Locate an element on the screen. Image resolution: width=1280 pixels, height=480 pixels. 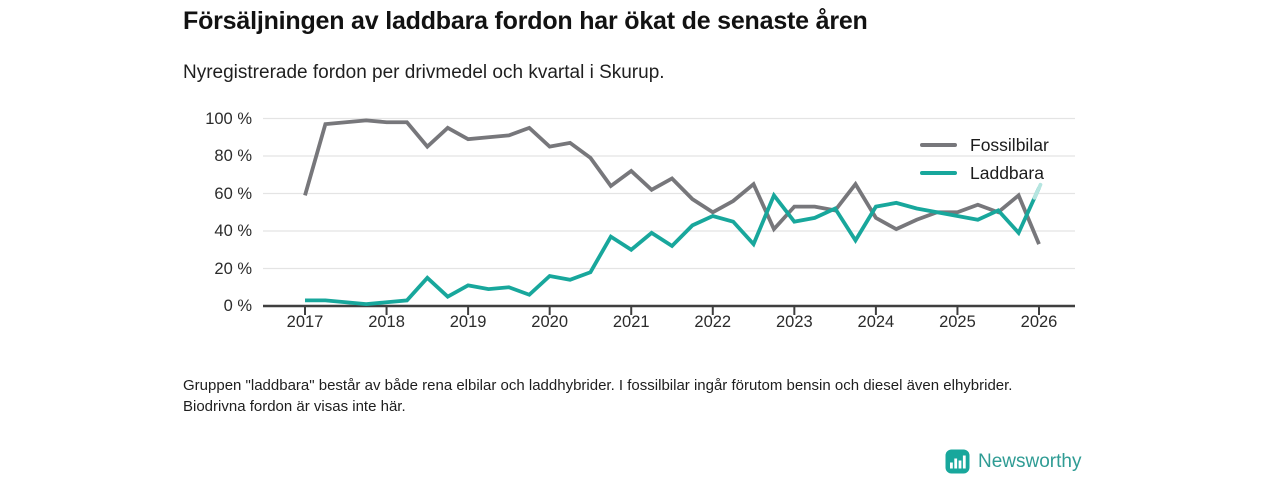
legend-item-laddbara: Laddbara is located at coordinates (984, 173).